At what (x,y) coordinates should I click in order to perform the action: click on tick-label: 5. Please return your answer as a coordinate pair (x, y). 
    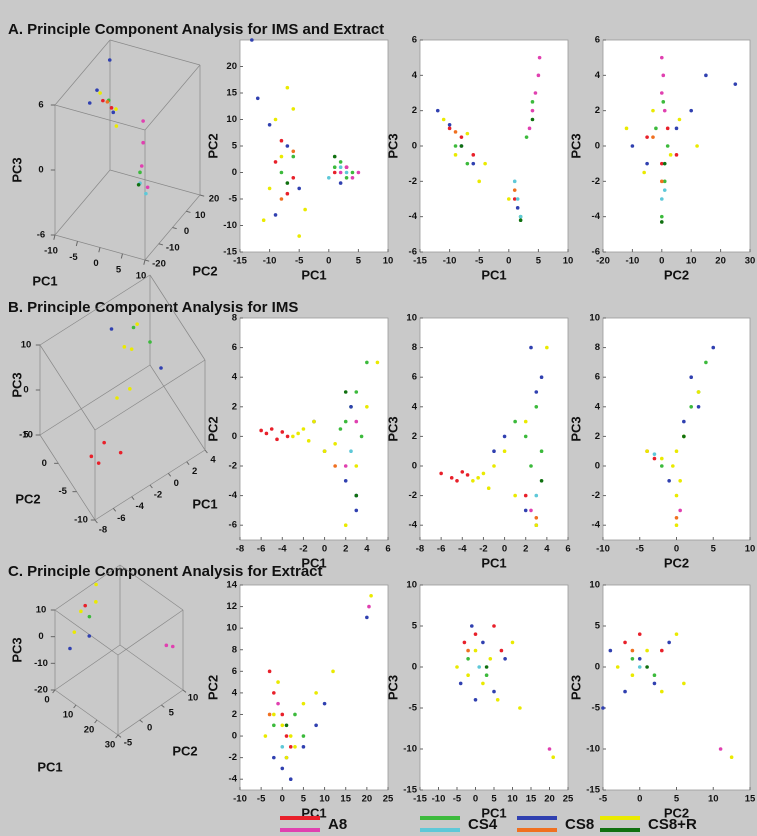
    Looking at the image, I should click on (172, 713).